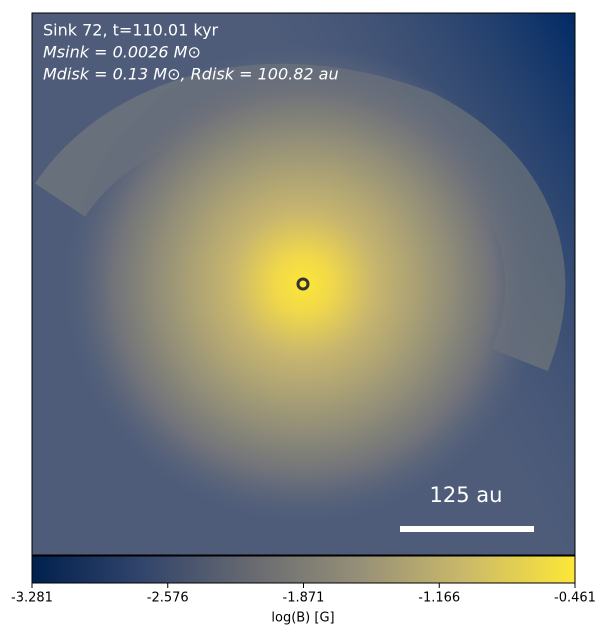  I want to click on annotation: Sink 72, t=110.01 kyr, so click(131, 30).